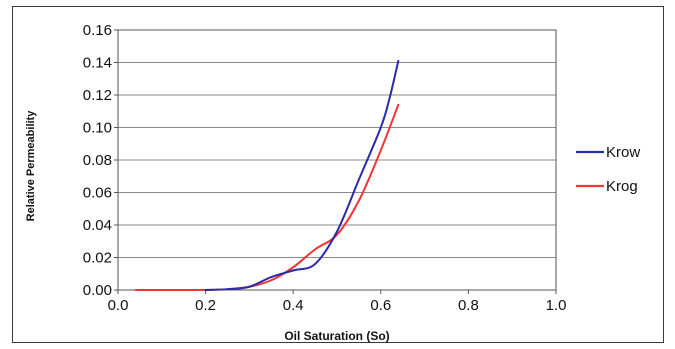  I want to click on y-tick-label: 0.00, so click(97, 290).